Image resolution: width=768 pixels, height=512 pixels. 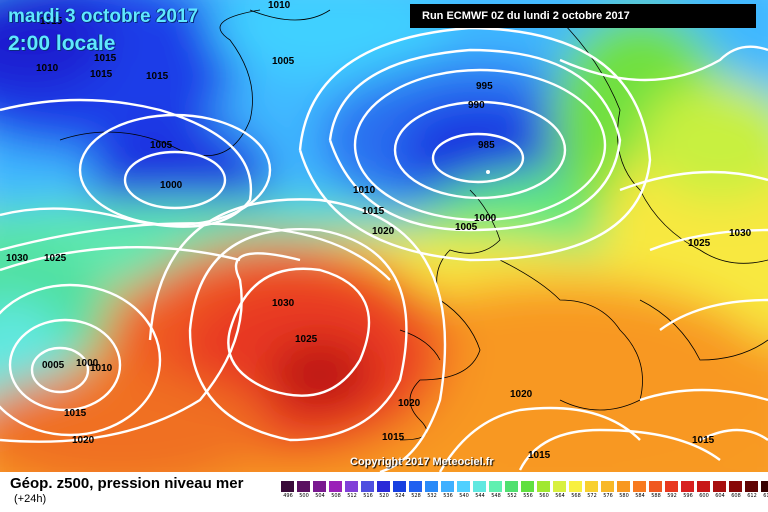 I want to click on forecast-date: mardi 3 octobre 2017, so click(x=103, y=16).